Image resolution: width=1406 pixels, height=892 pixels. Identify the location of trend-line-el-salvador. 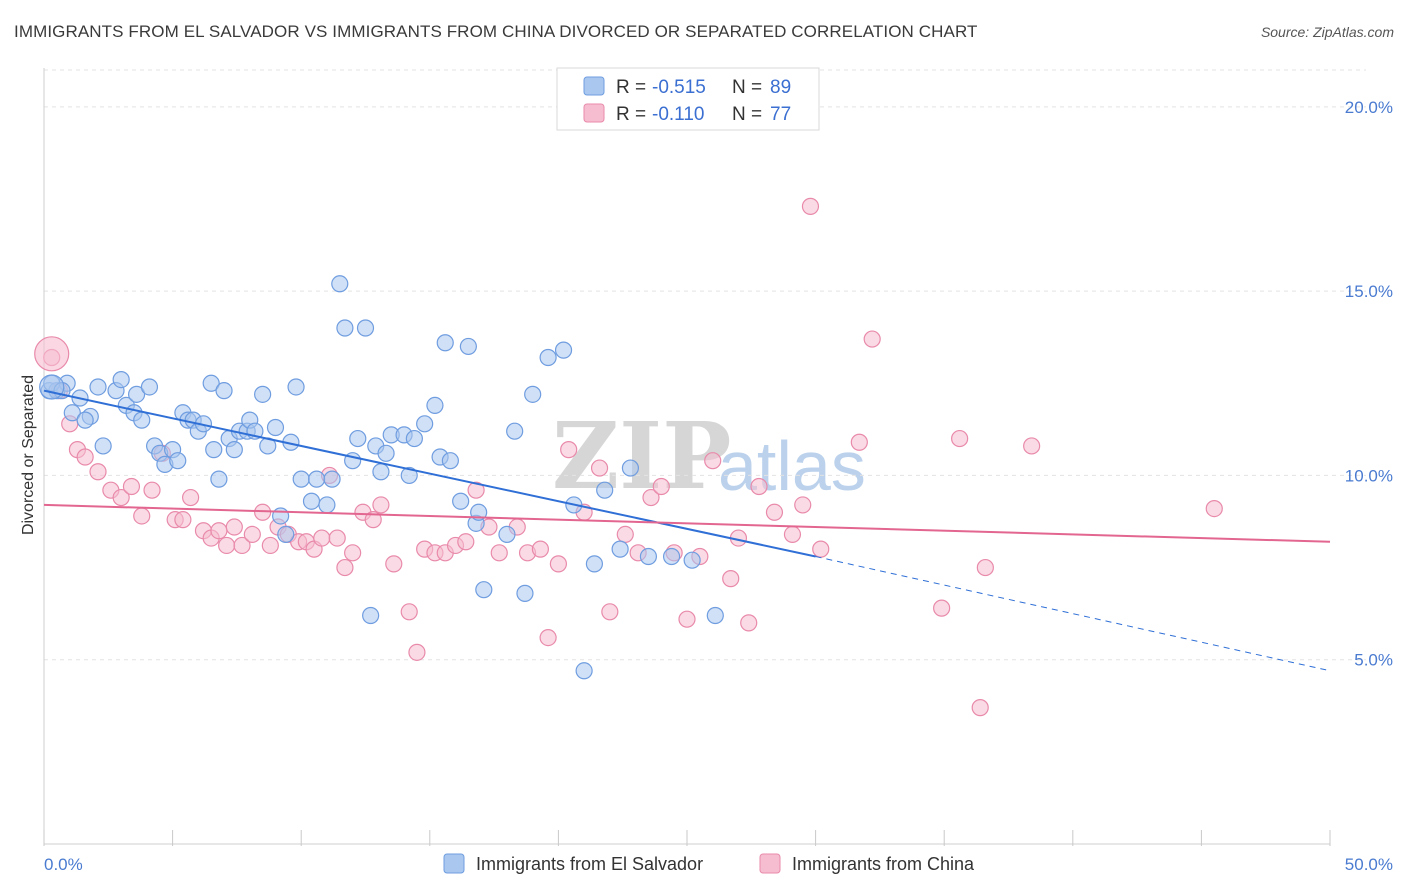
(429, 473).